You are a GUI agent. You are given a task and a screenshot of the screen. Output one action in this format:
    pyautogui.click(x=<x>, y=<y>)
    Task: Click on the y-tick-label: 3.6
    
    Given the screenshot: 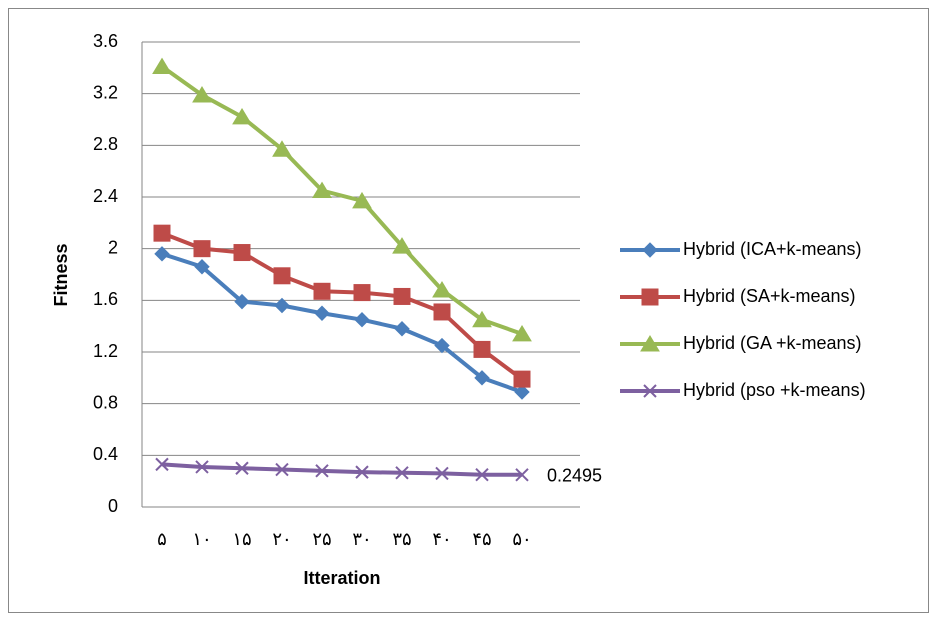 What is the action you would take?
    pyautogui.click(x=105, y=41)
    